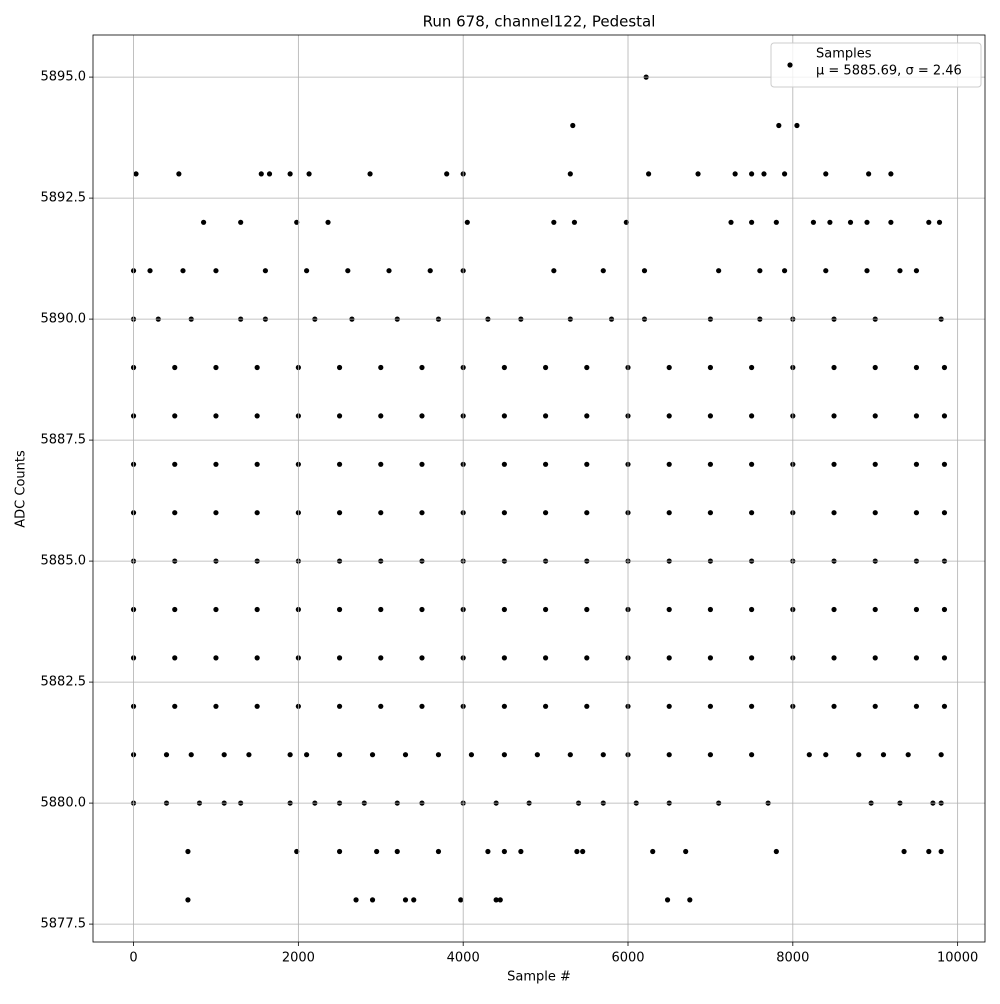 This screenshot has height=1004, width=1000. What do you see at coordinates (889, 71) in the screenshot?
I see `legend-stats: μ = 5885.69, σ = 2.46` at bounding box center [889, 71].